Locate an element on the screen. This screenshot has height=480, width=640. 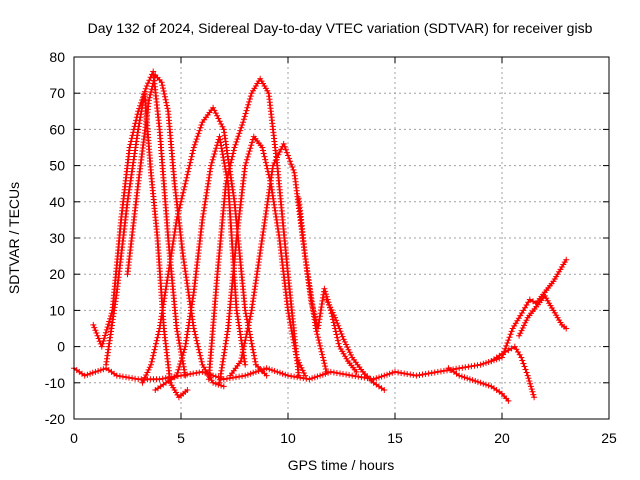
x-tick-label: 5 is located at coordinates (181, 438).